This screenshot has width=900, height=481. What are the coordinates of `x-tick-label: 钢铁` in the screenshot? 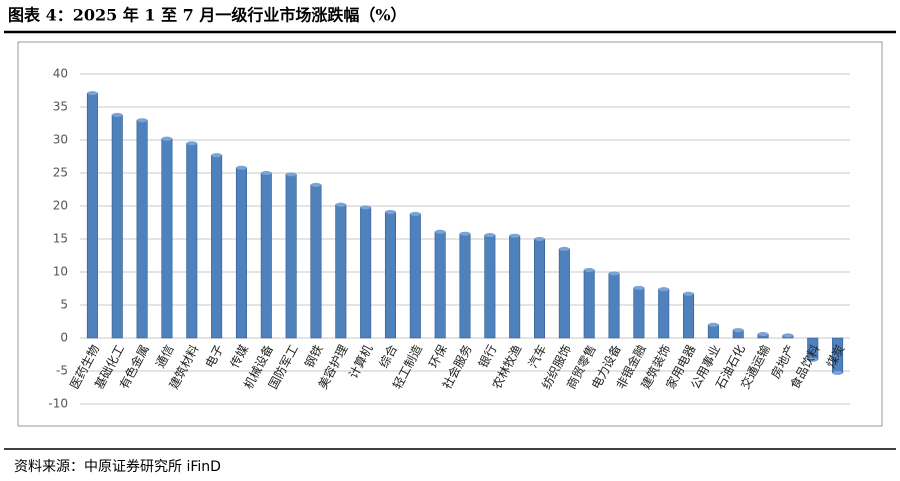 It's located at (314, 356).